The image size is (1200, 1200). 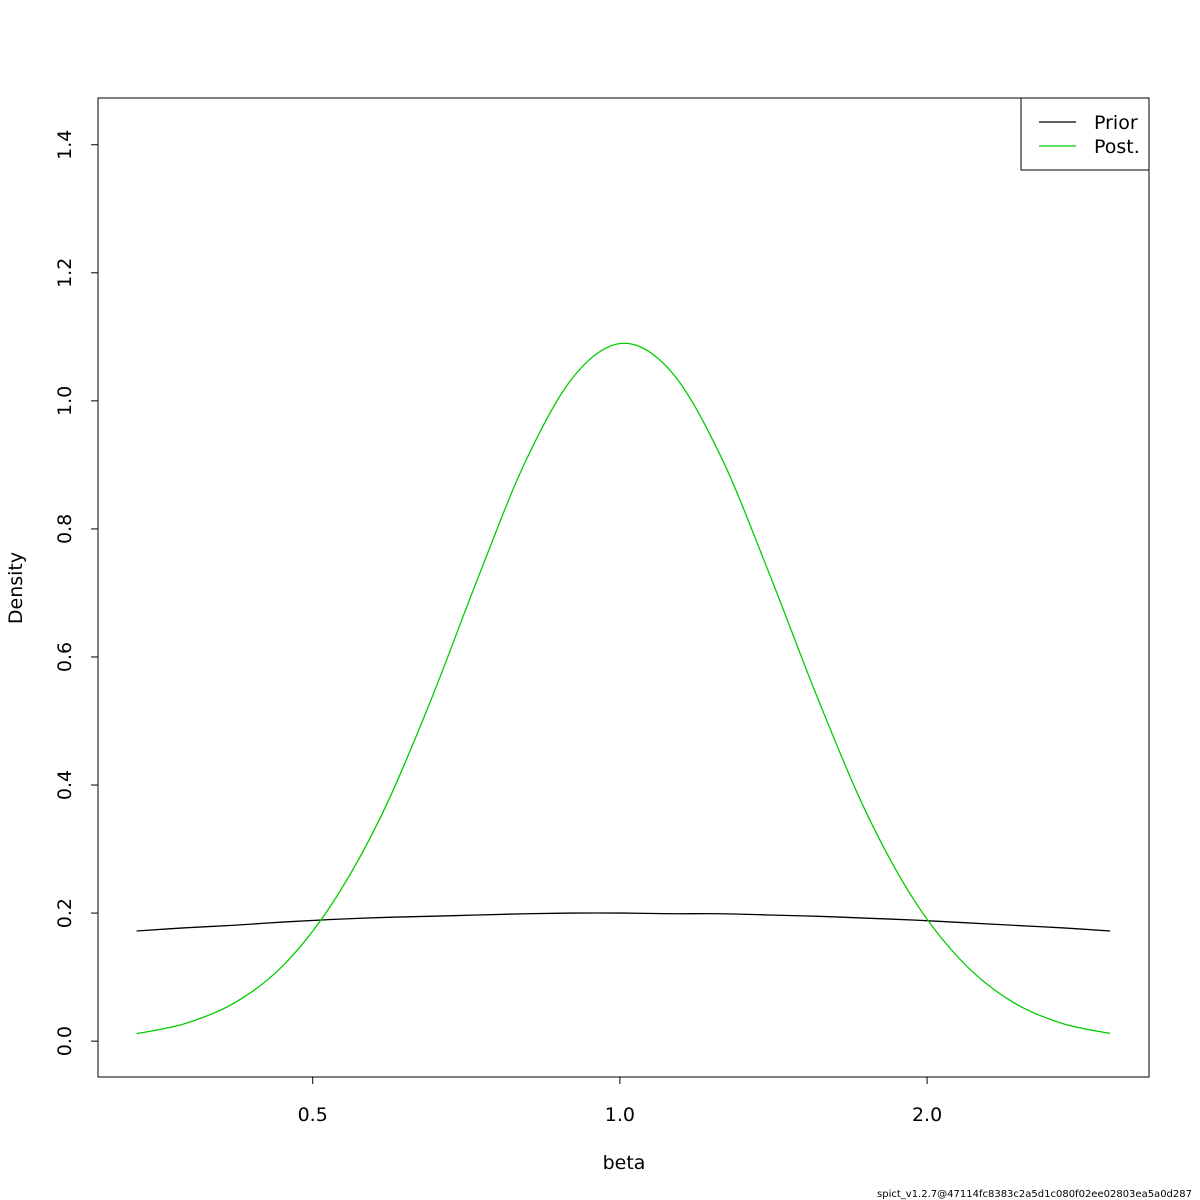 What do you see at coordinates (927, 1115) in the screenshot?
I see `x-tick-label: 2.0` at bounding box center [927, 1115].